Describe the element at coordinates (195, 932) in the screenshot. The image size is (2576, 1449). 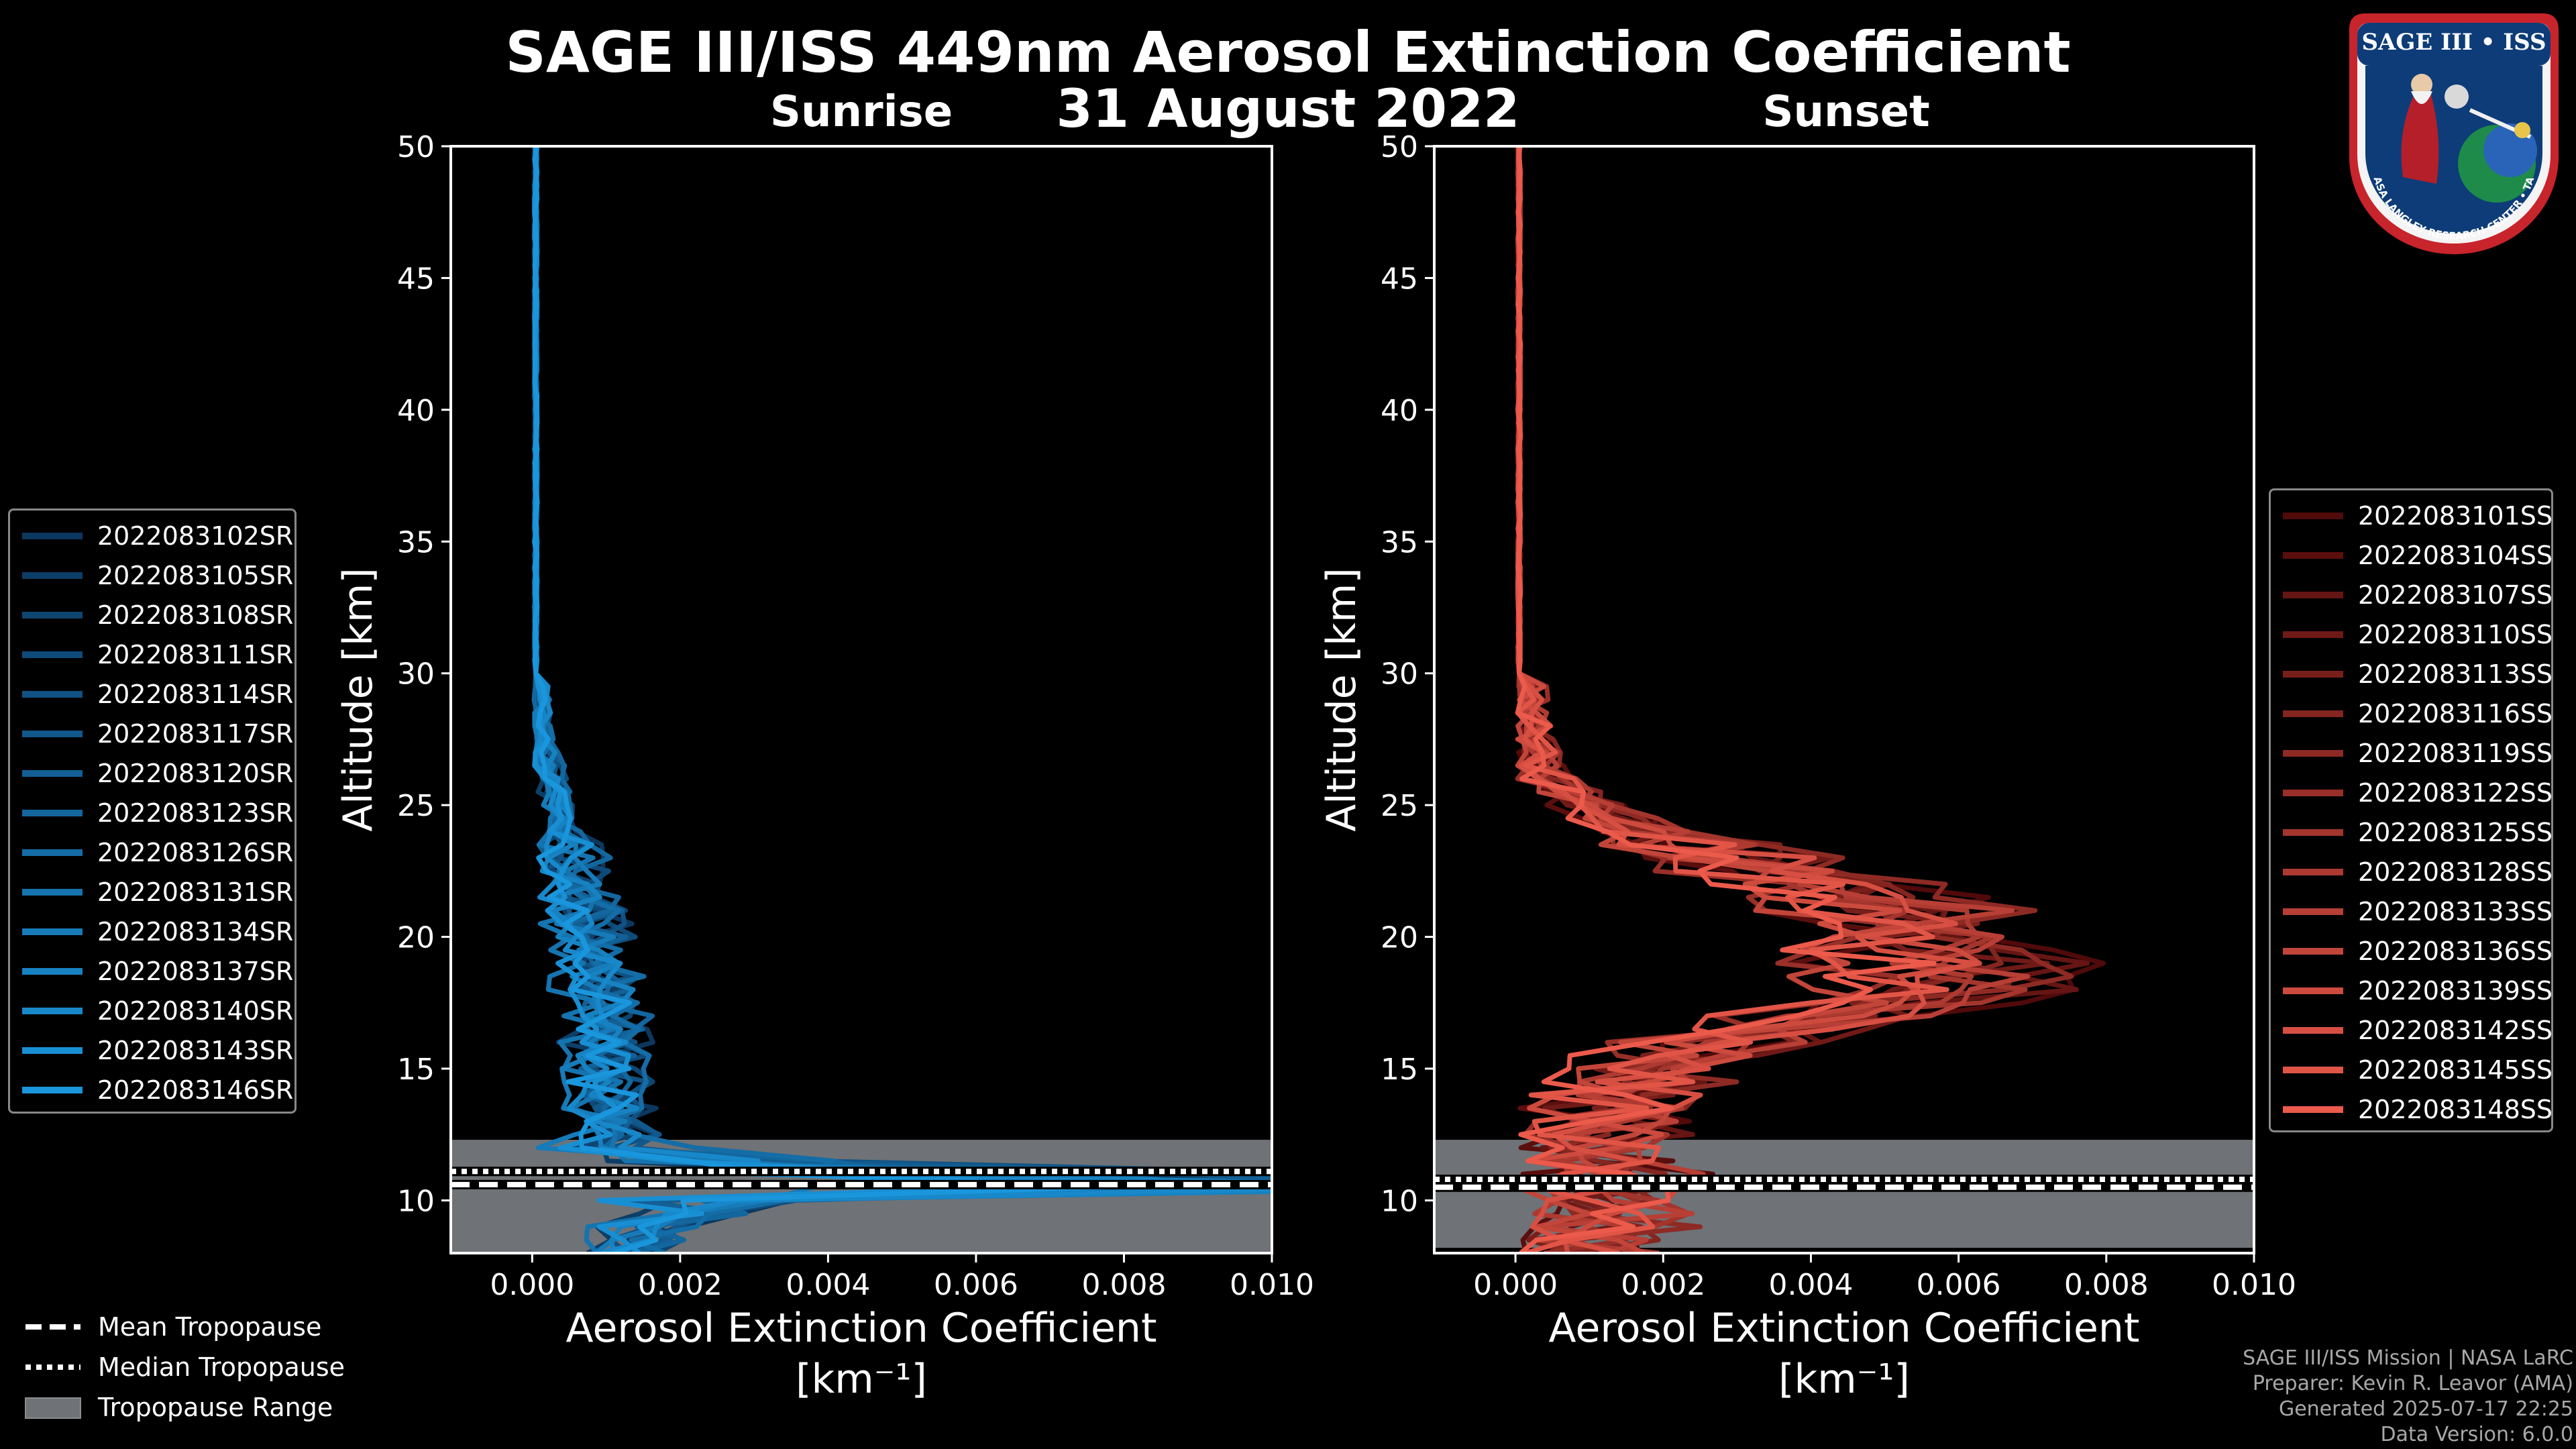
I see `legend-label: 2022083134SR` at that location.